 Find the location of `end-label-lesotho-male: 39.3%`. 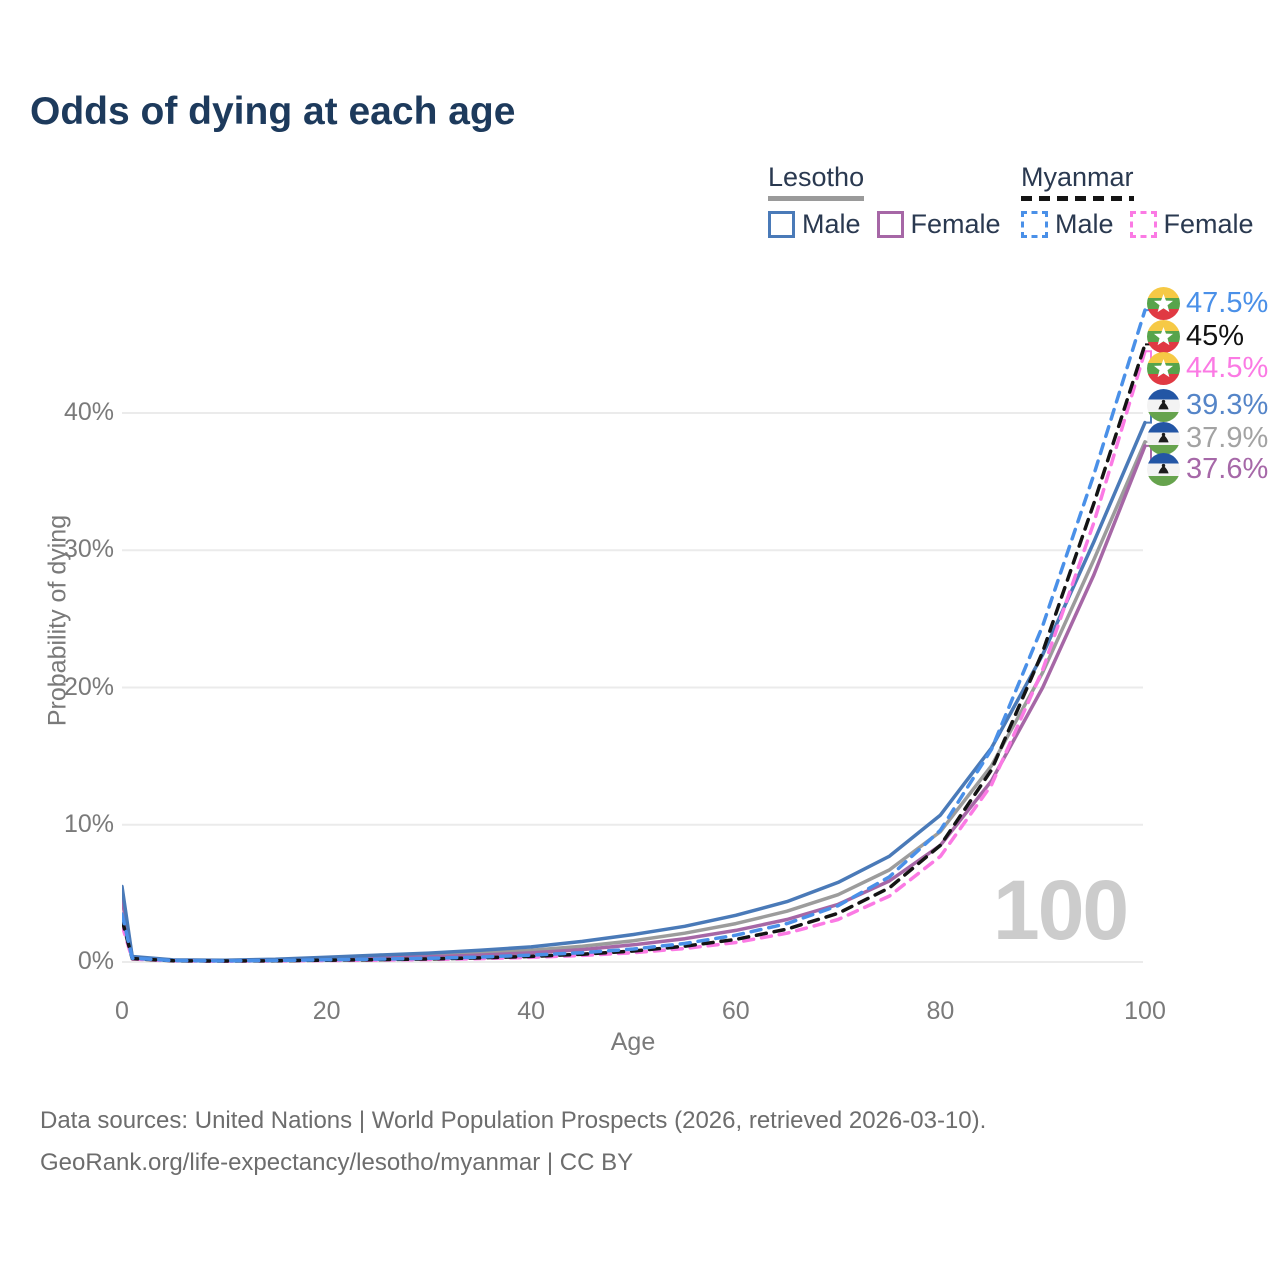

end-label-lesotho-male: 39.3% is located at coordinates (1207, 405).